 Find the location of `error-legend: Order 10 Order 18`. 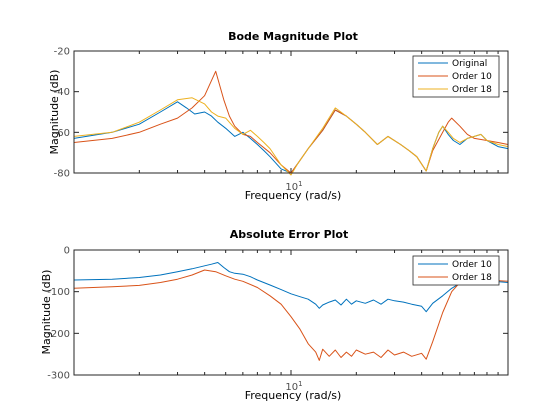

error-legend: Order 10 Order 18 is located at coordinates (456, 270).